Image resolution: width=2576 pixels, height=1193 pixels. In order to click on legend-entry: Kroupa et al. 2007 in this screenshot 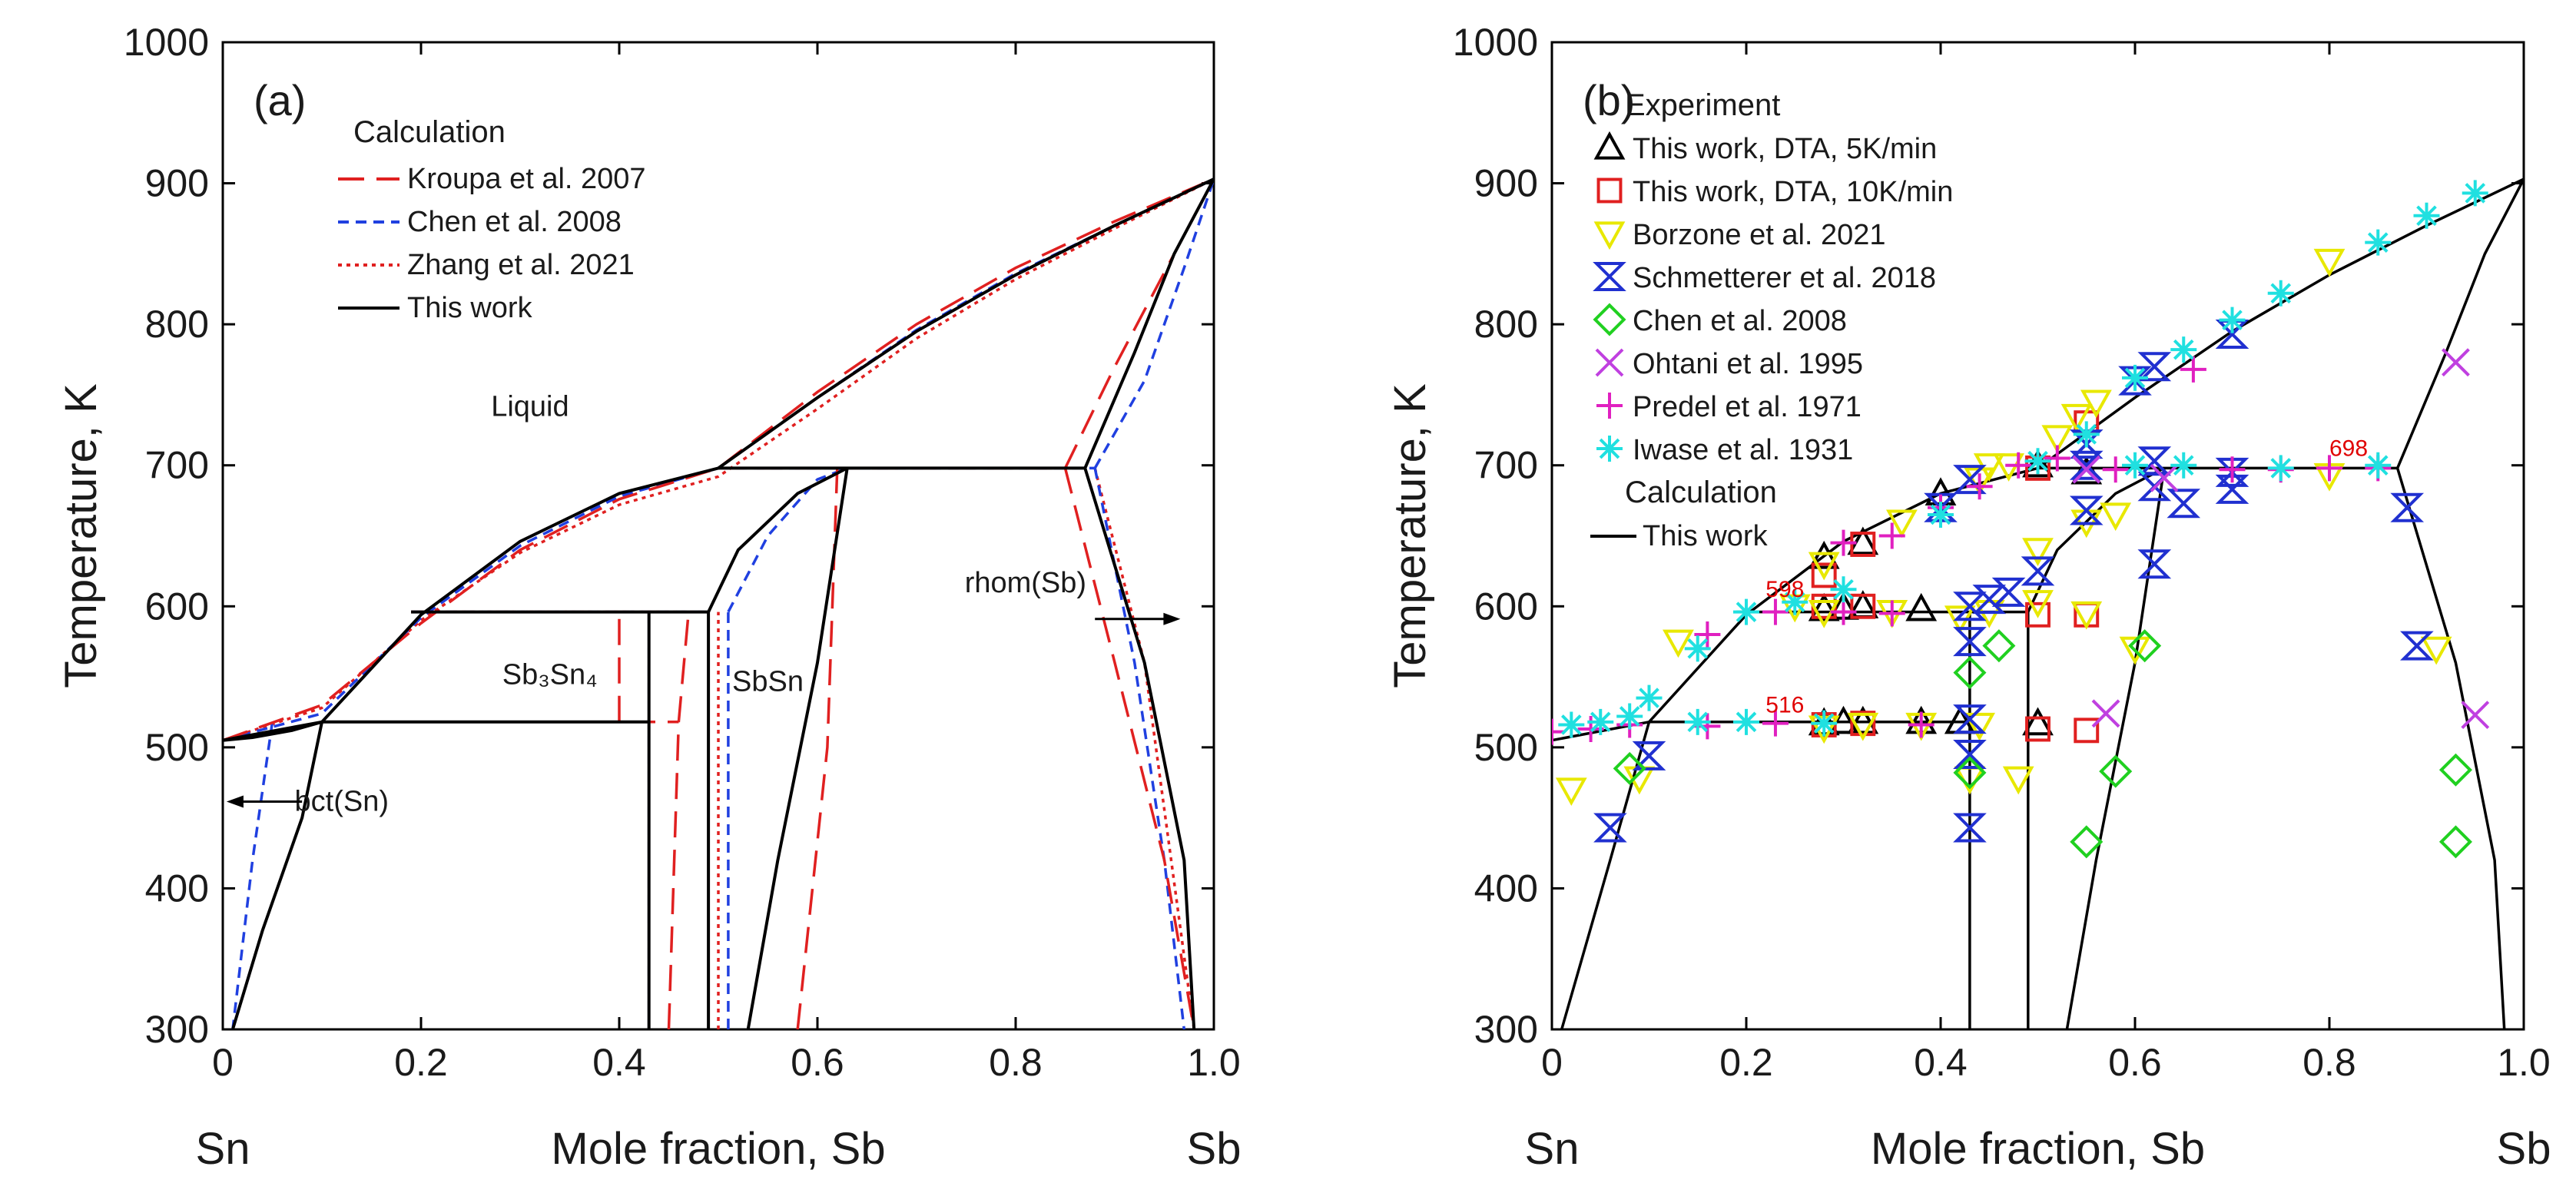, I will do `click(526, 179)`.